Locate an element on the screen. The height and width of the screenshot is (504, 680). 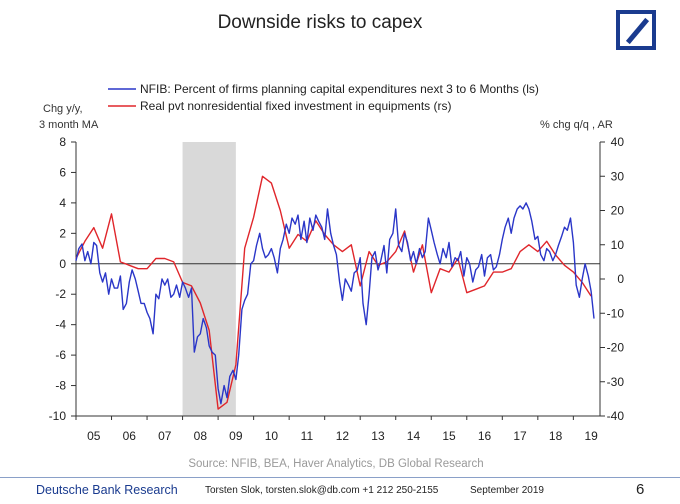
right-tick-label: 20 is located at coordinates (618, 211).